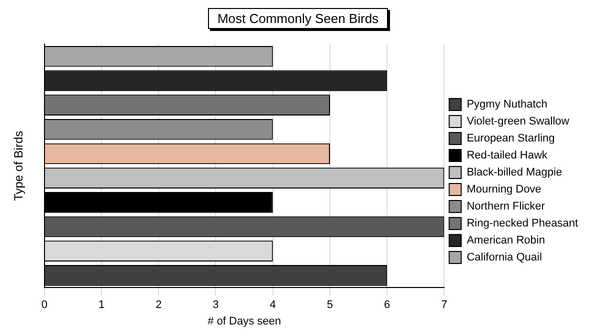 Image resolution: width=597 pixels, height=336 pixels. Describe the element at coordinates (101, 305) in the screenshot. I see `x-tick-label: 1` at that location.